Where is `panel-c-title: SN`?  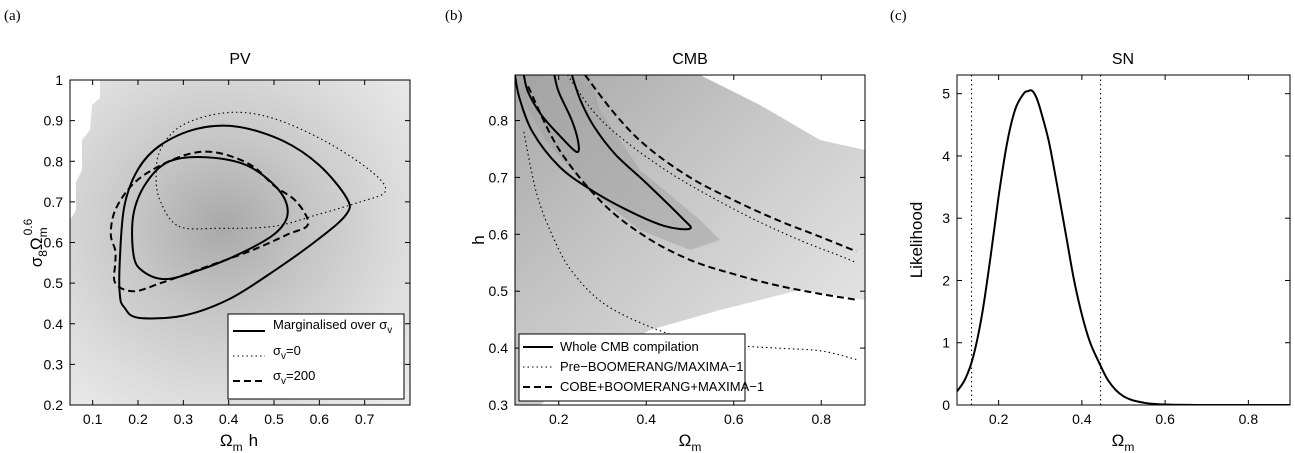 panel-c-title: SN is located at coordinates (1123, 59).